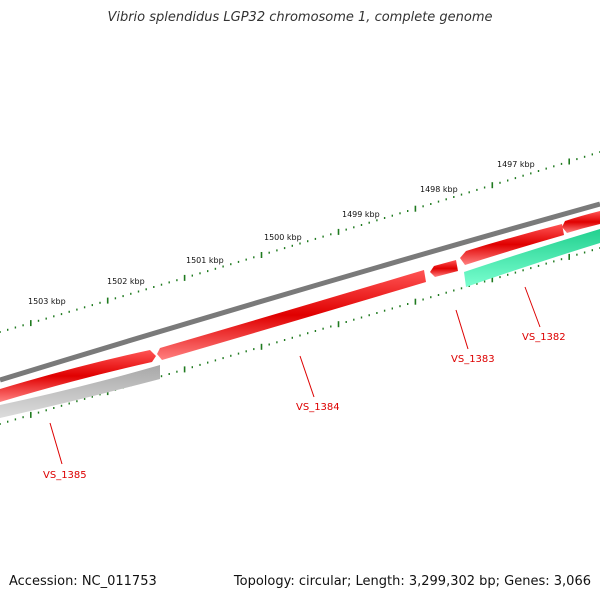 Image resolution: width=600 pixels, height=600 pixels. I want to click on leader-vs1384, so click(307, 376).